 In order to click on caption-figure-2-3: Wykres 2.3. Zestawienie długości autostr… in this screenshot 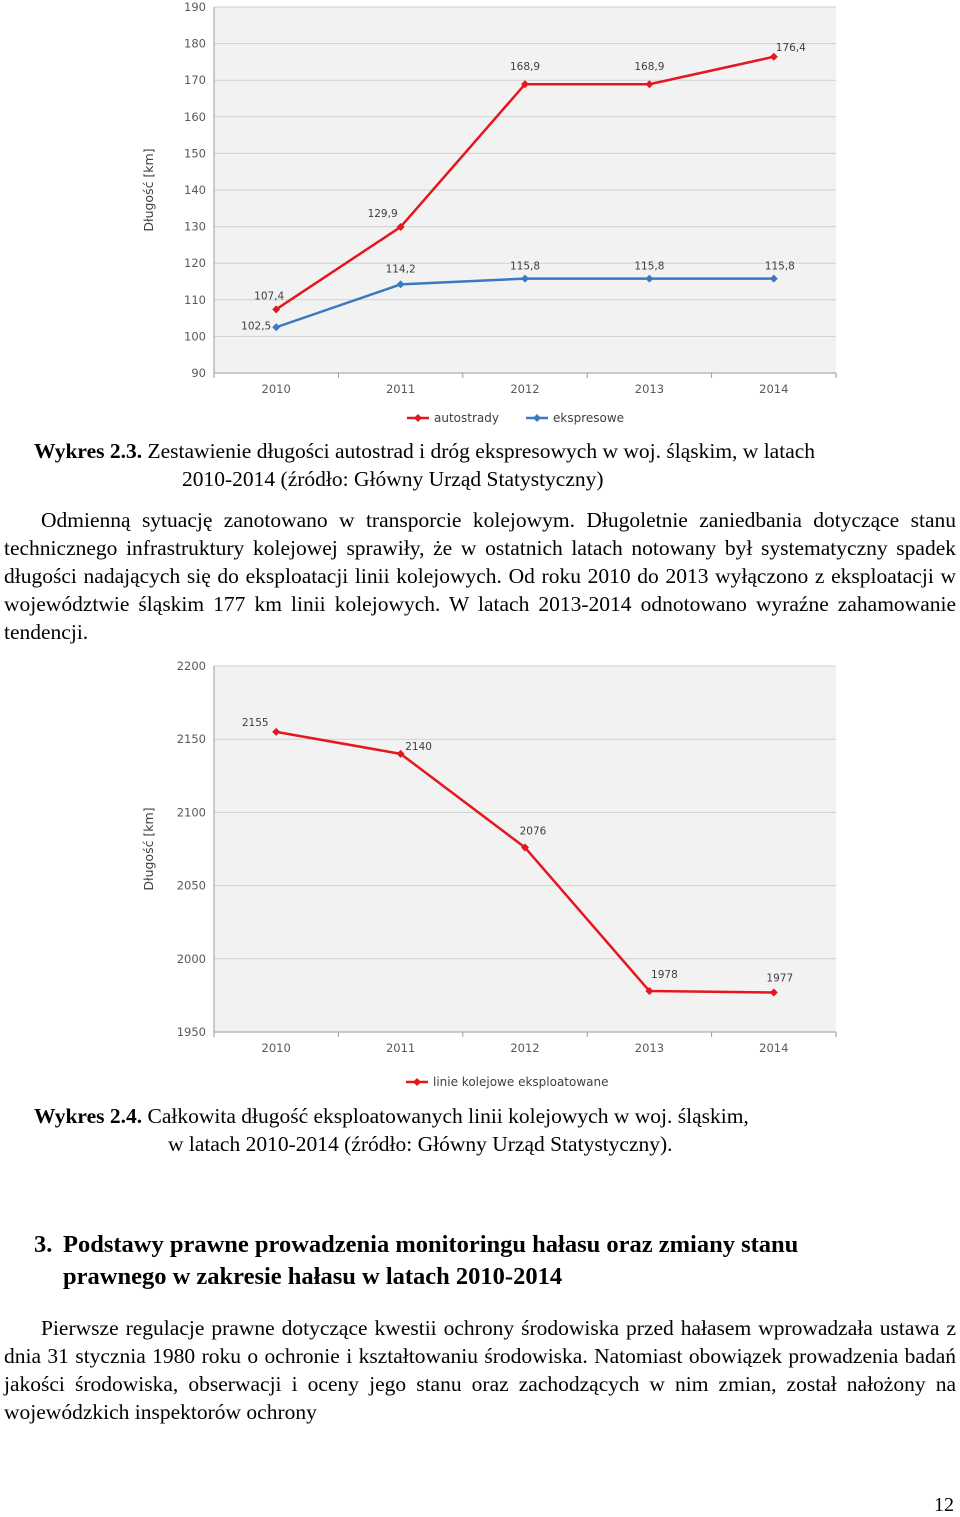, I will do `click(495, 465)`.